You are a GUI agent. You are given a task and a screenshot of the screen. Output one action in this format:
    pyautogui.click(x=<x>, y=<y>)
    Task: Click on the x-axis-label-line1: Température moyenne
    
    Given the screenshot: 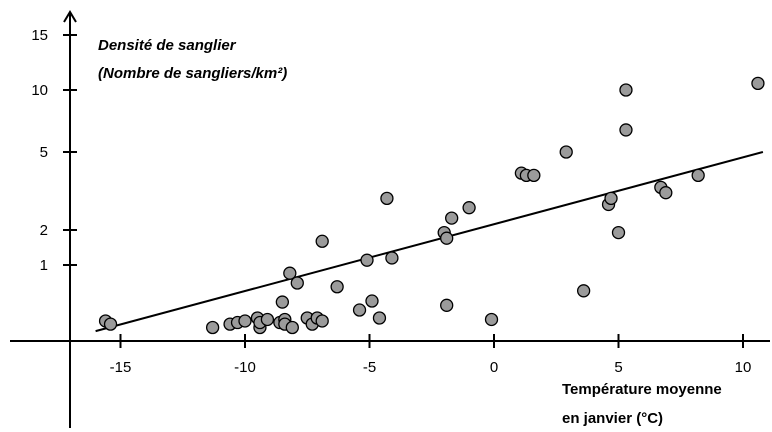 What is the action you would take?
    pyautogui.click(x=642, y=389)
    